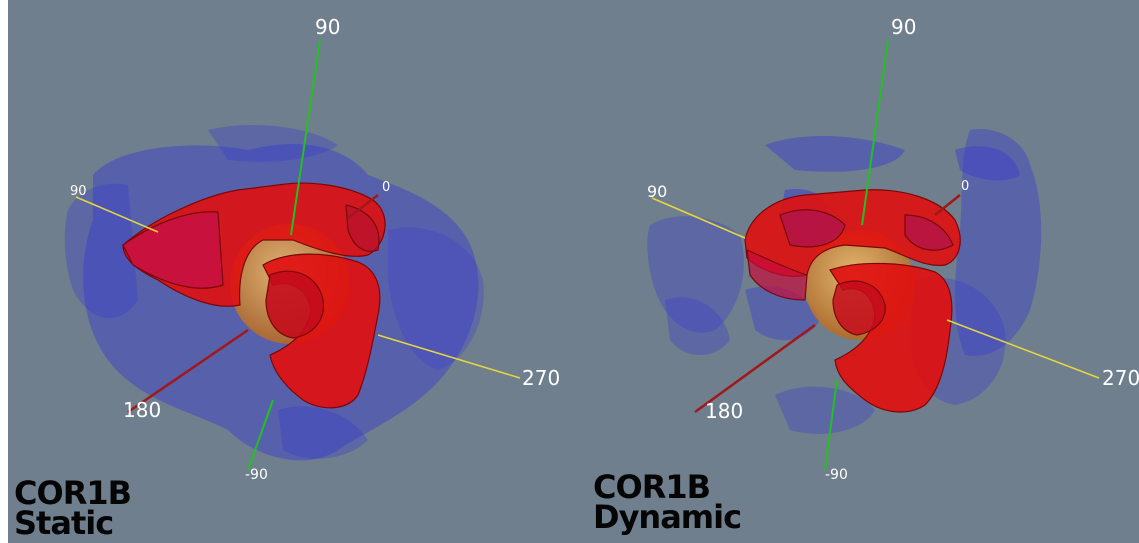  I want to click on static-caption: COR1B Static, so click(73, 508).